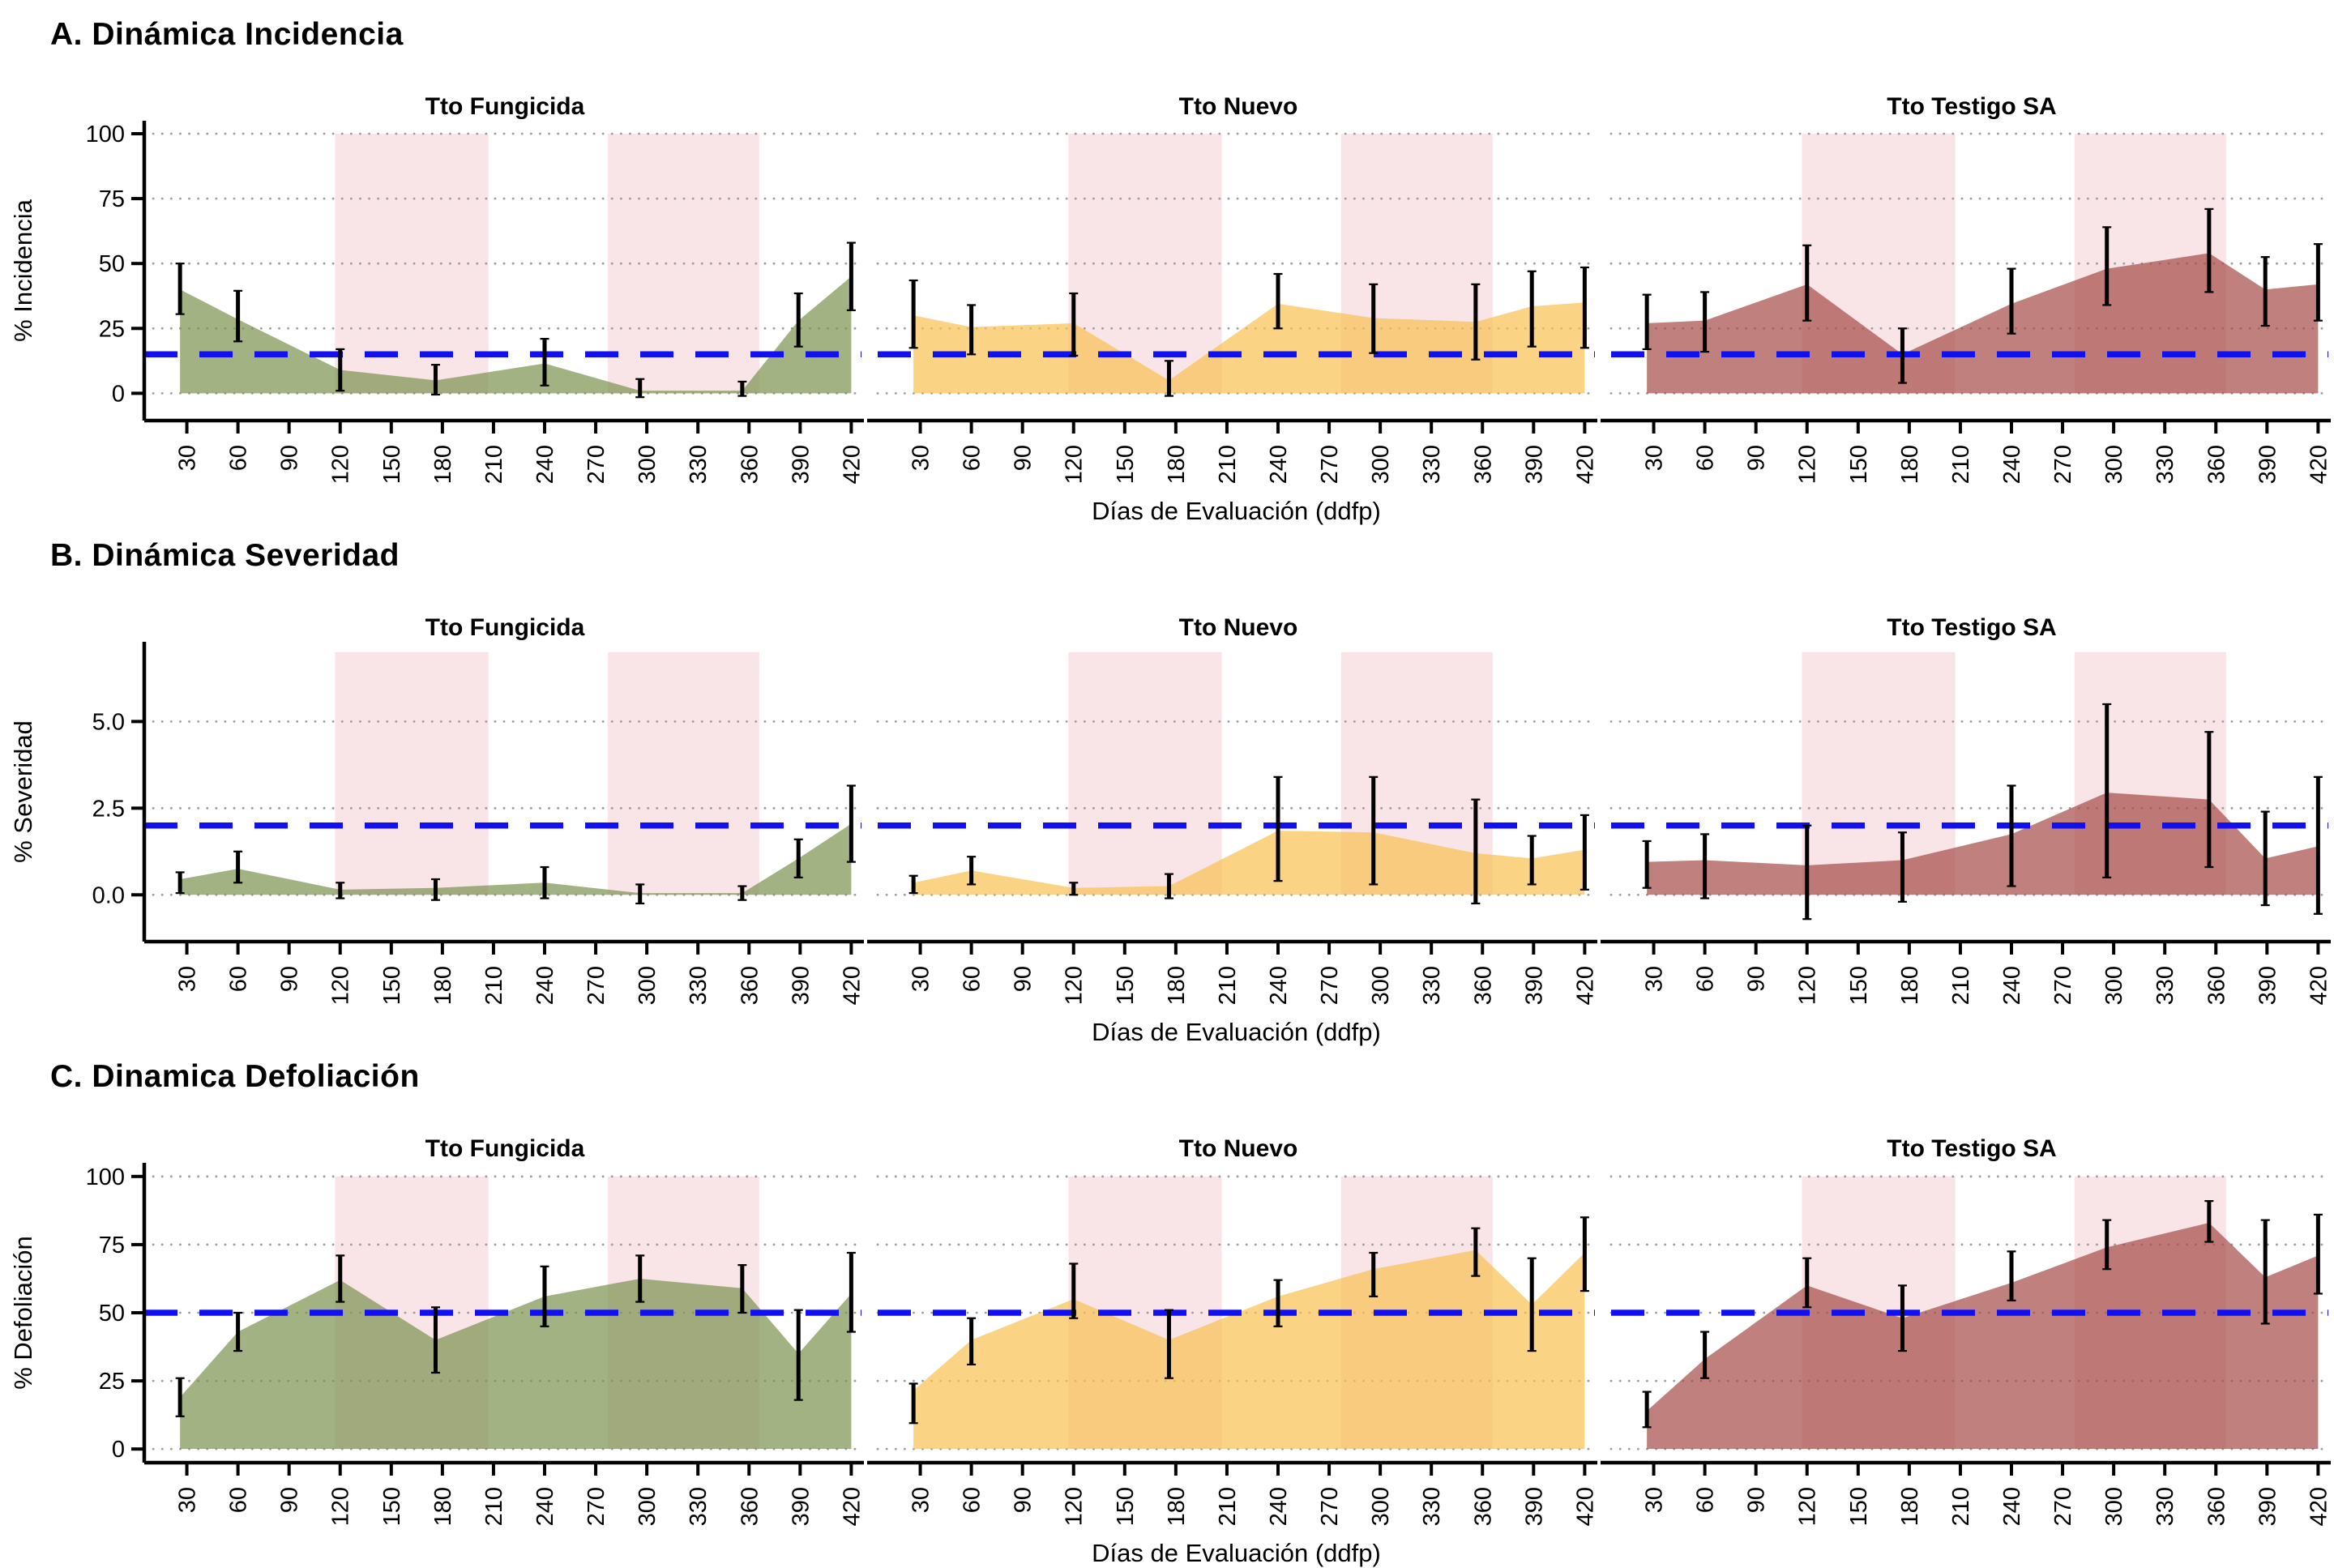 This screenshot has height=1568, width=2334. I want to click on svg-text: 5.0, so click(109, 722).